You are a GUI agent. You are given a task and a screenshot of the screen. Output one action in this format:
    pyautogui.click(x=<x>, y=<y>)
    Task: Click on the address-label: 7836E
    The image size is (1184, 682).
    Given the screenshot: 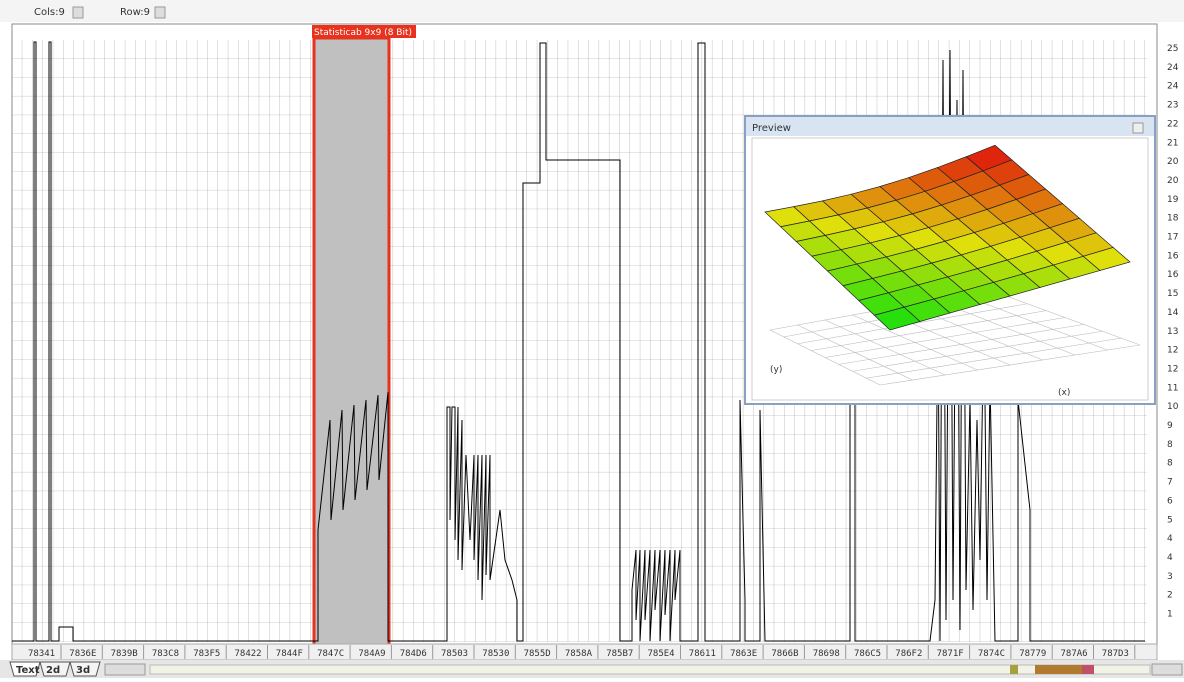 What is the action you would take?
    pyautogui.click(x=82, y=654)
    